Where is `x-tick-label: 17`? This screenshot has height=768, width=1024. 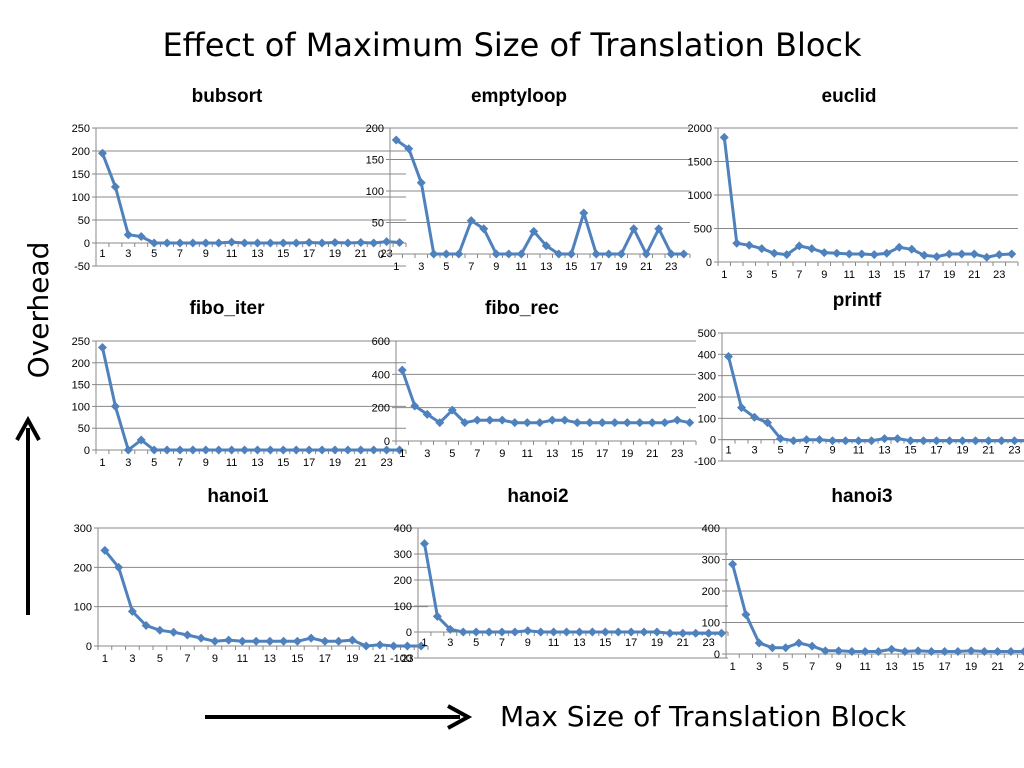 x-tick-label: 17 is located at coordinates (602, 454).